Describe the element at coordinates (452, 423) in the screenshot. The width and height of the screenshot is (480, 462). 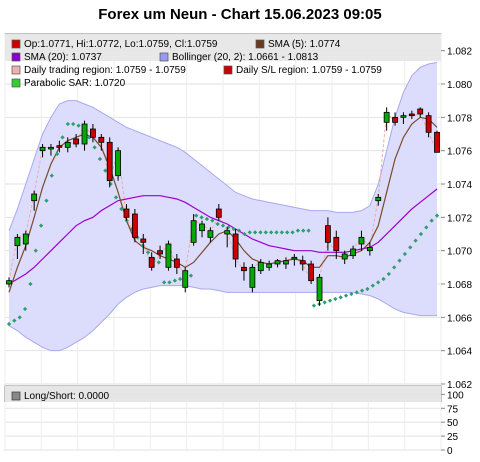
I see `sub-y-axis: 0 25 50 75 100` at that location.